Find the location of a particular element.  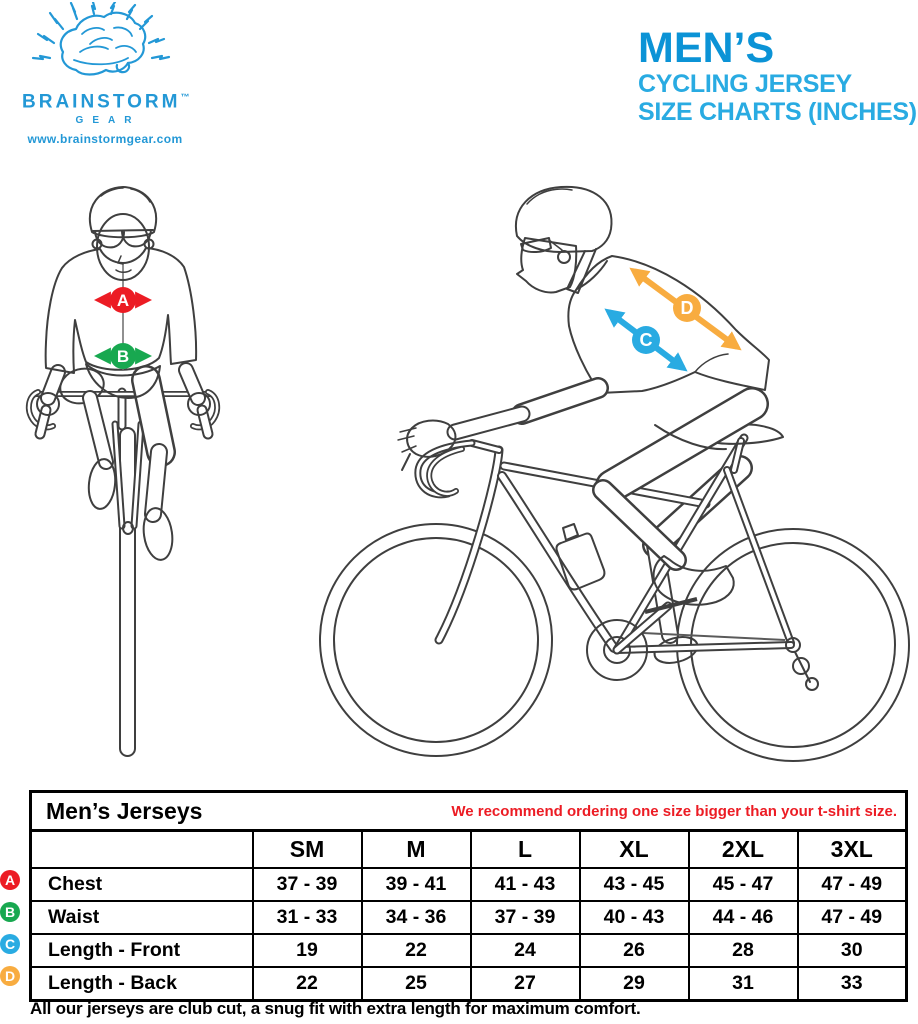

measure-arrow-c: C is located at coordinates (646, 340).